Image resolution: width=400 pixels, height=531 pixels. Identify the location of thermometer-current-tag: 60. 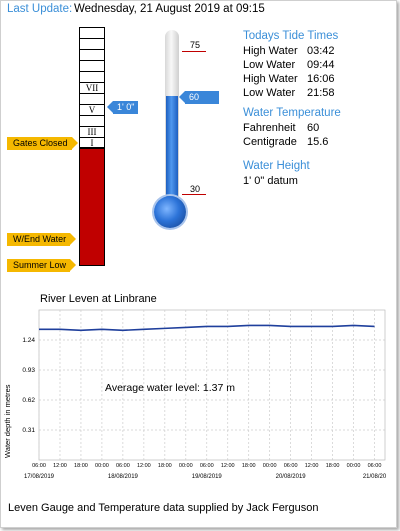
(199, 97).